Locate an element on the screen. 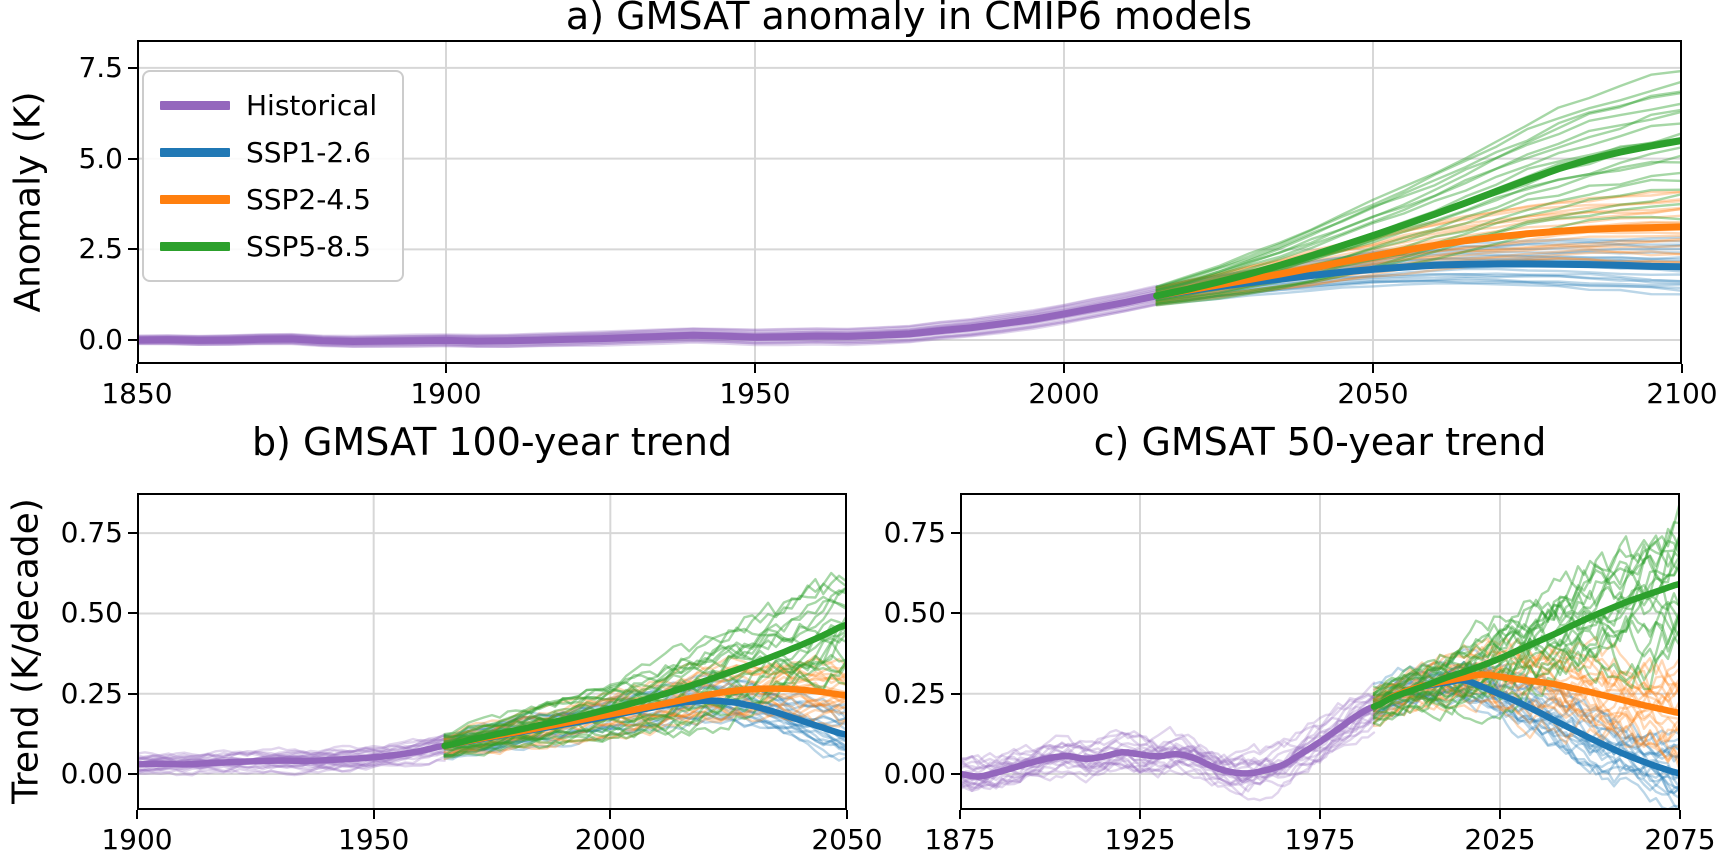  x-tick-label: 1925 is located at coordinates (1140, 839).